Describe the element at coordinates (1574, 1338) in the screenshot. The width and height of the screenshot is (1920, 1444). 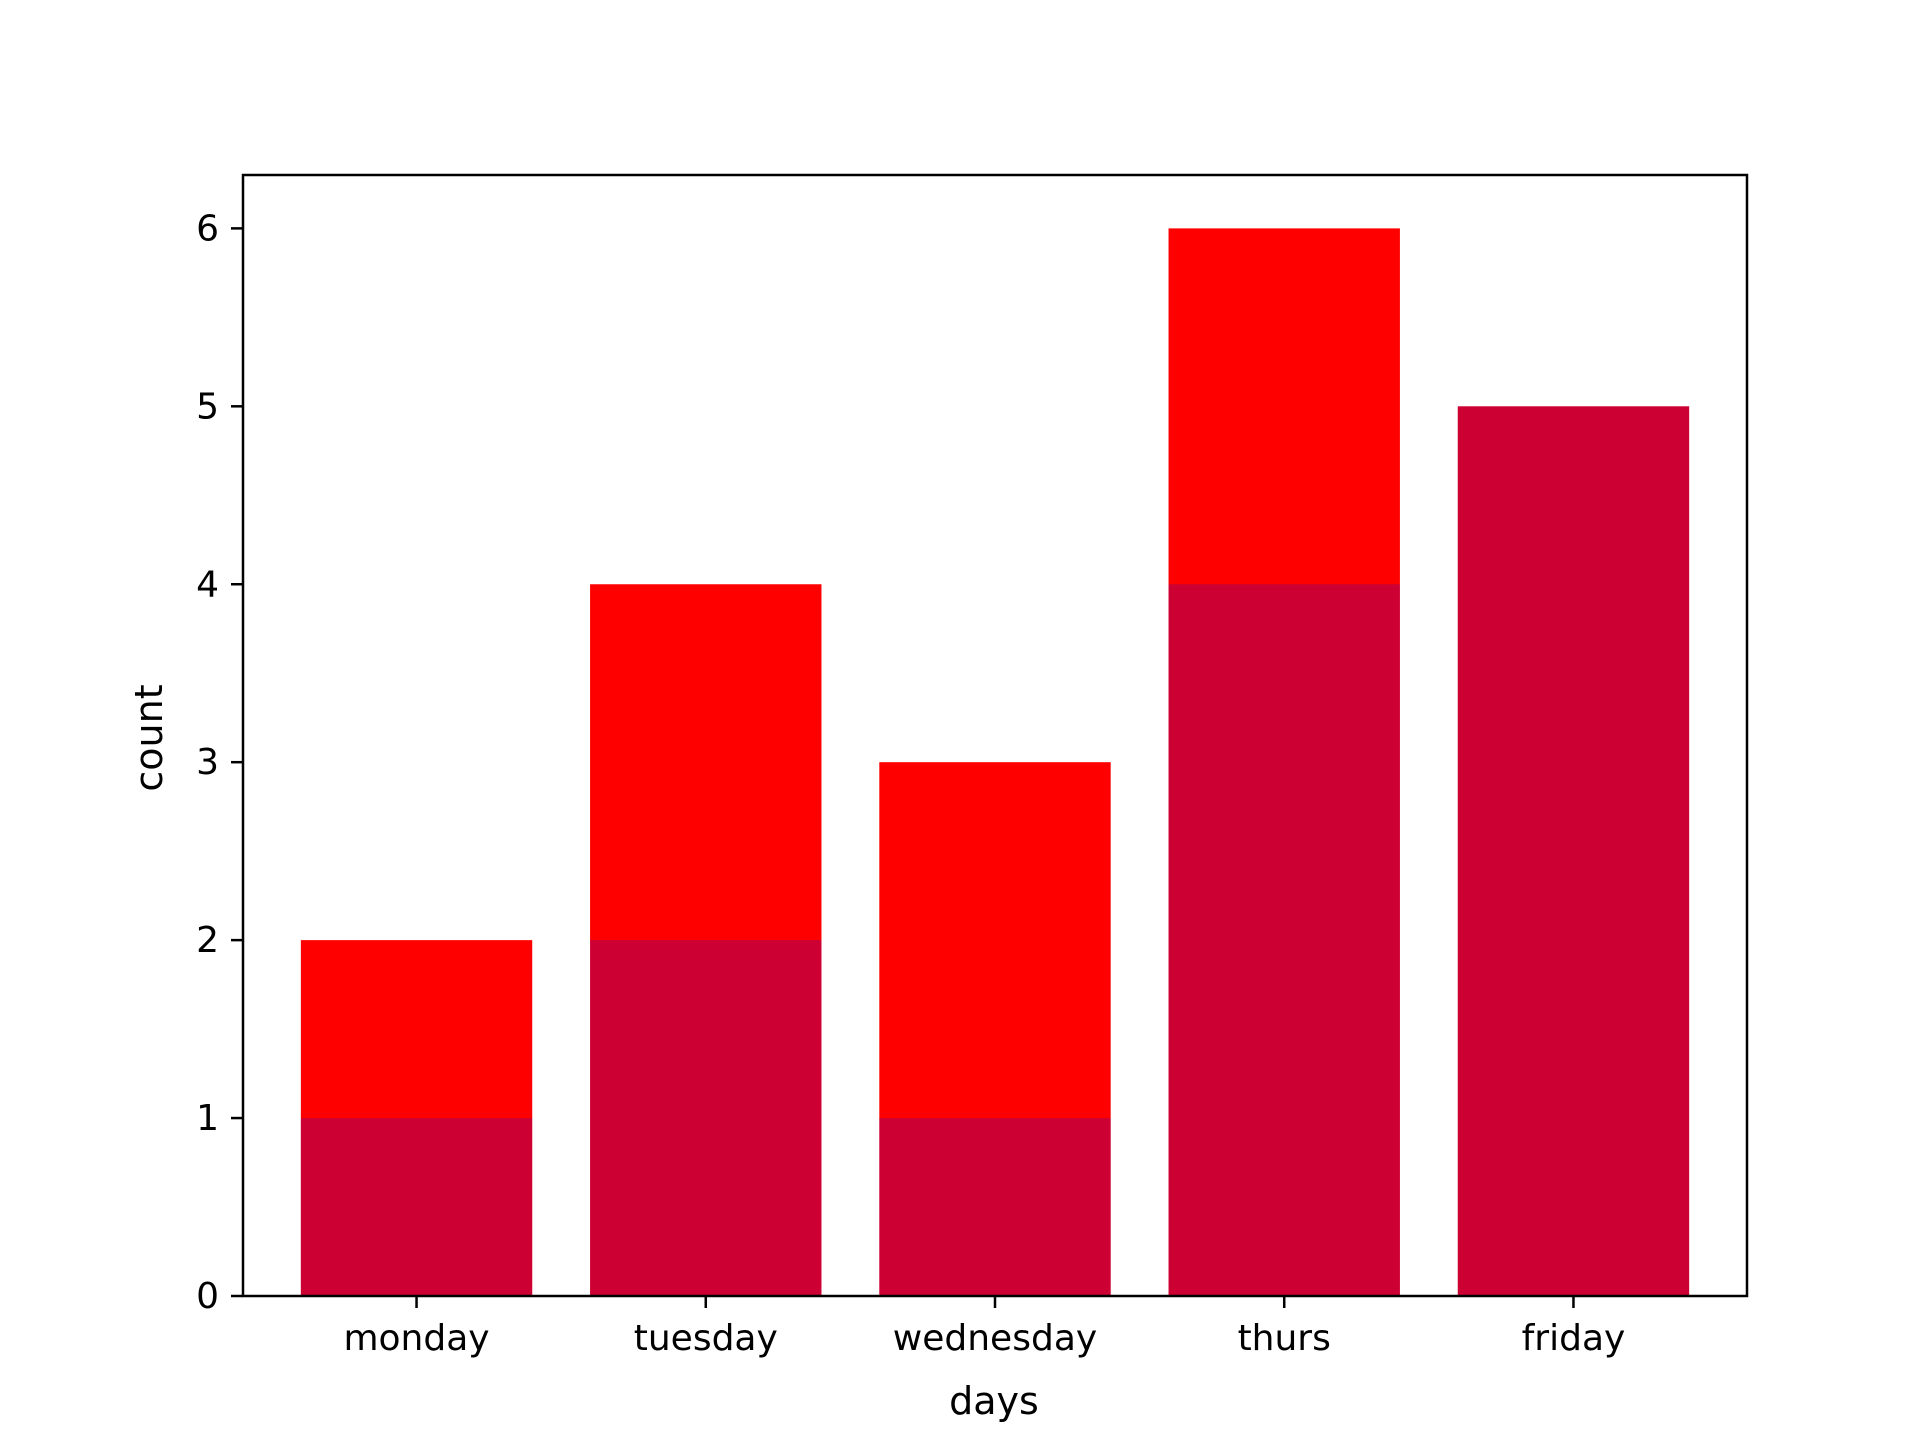
I see `x-tick-label-friday: friday` at that location.